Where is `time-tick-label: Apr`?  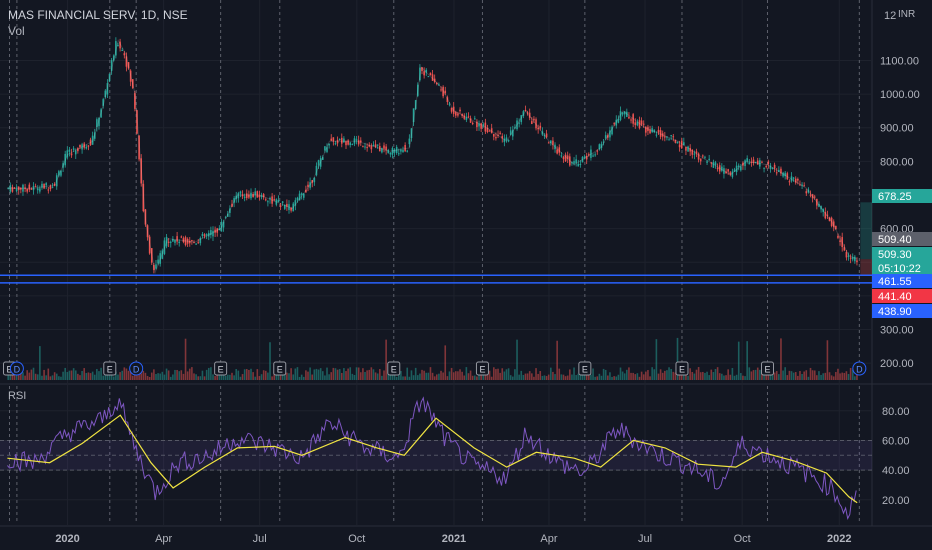
time-tick-label: Apr is located at coordinates (163, 539).